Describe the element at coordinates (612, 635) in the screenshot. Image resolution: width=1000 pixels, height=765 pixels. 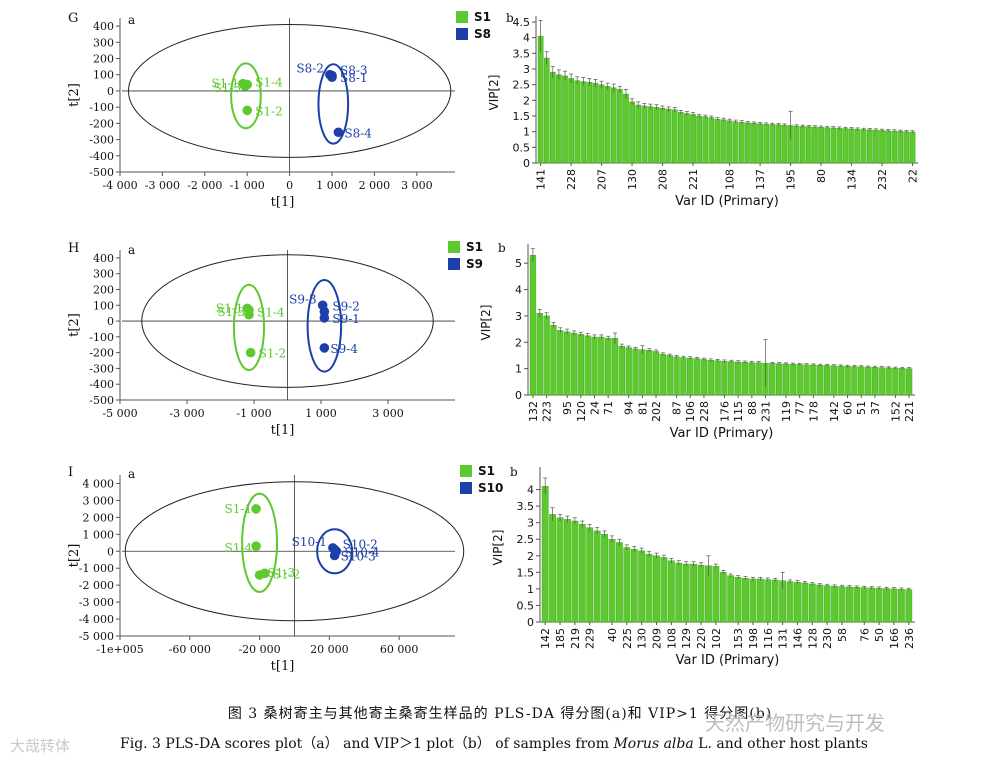
I see `vip-x-tick-label: 40` at that location.